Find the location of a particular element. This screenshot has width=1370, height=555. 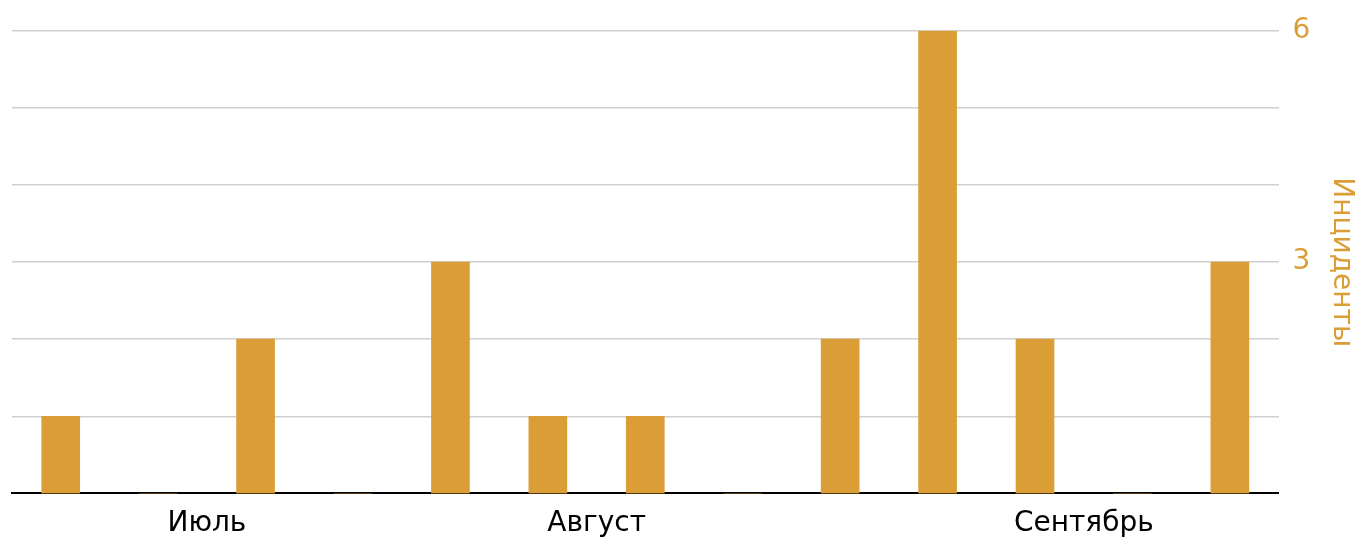

y-tick-label: 6 is located at coordinates (1301, 29).